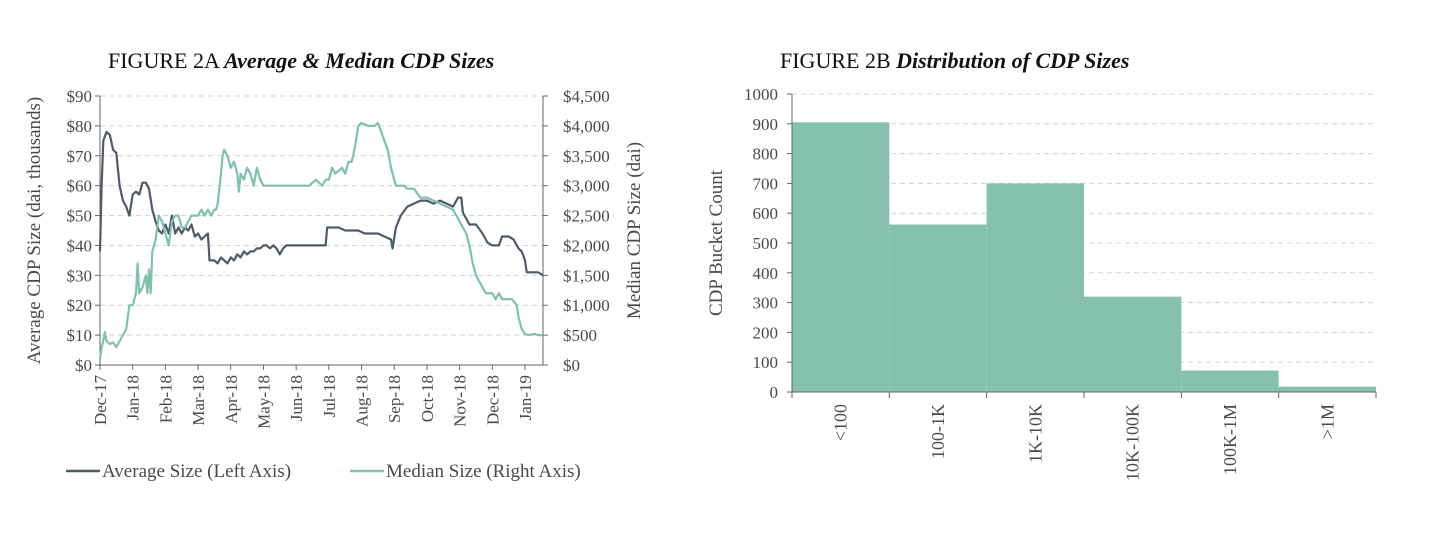 This screenshot has height=534, width=1456. Describe the element at coordinates (766, 154) in the screenshot. I see `y-tick-label: 800` at that location.